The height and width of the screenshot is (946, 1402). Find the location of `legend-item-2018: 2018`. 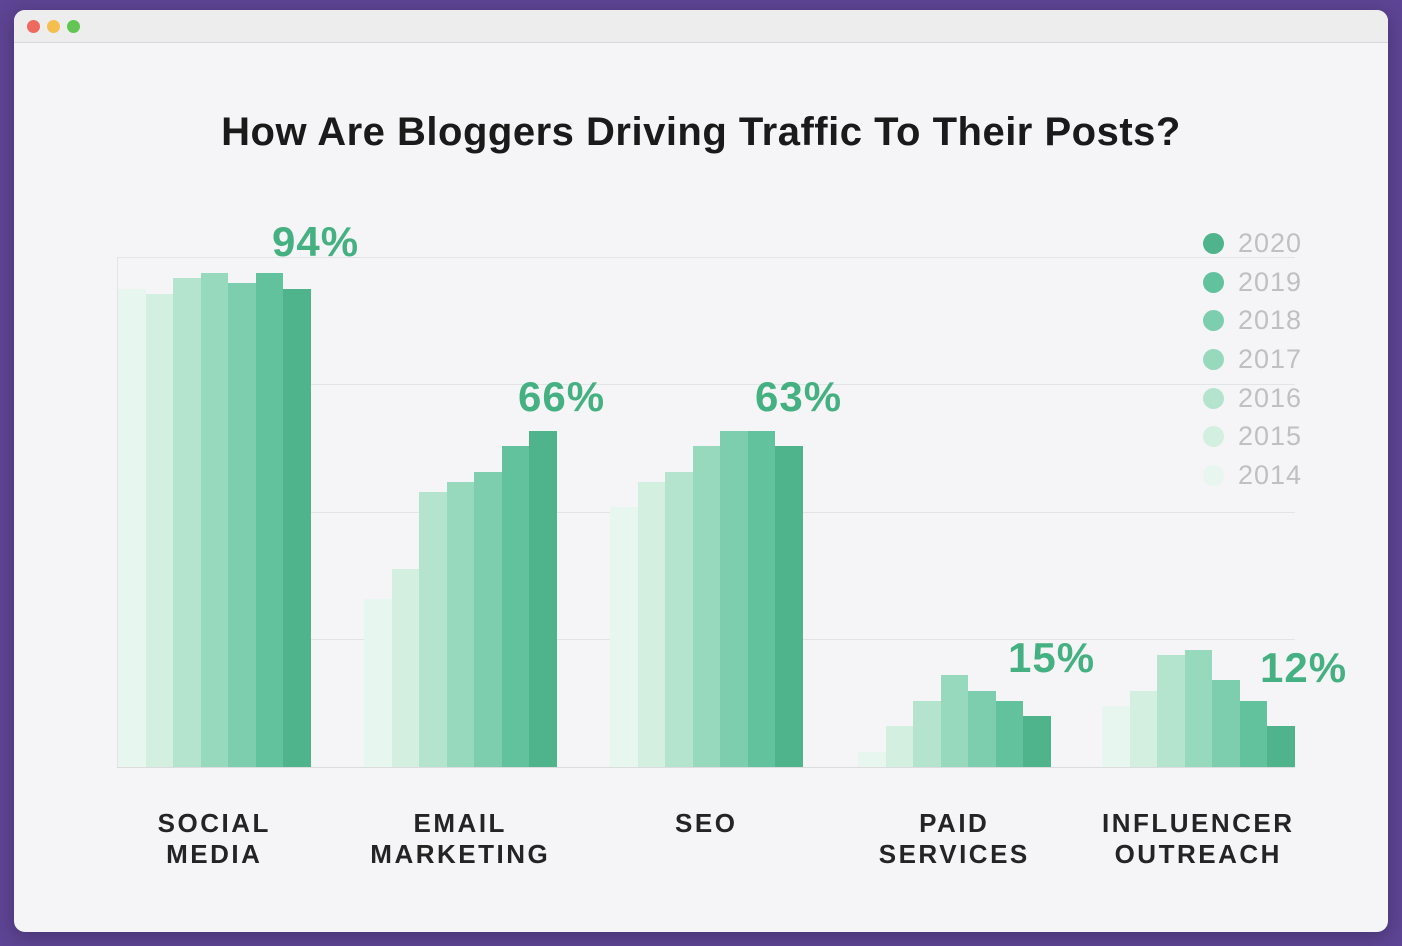

legend-item-2018: 2018 is located at coordinates (1252, 320).